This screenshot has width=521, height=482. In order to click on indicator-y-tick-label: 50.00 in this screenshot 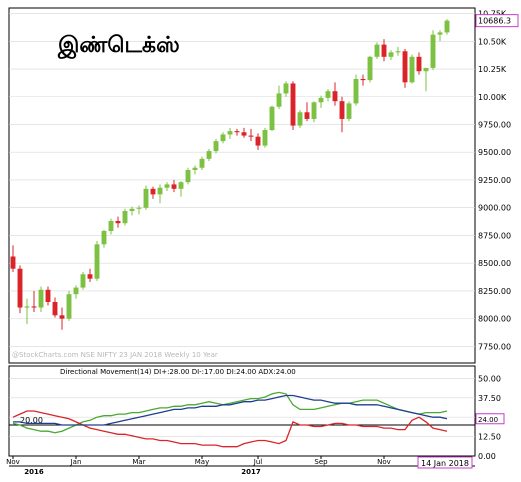, I will do `click(489, 378)`.